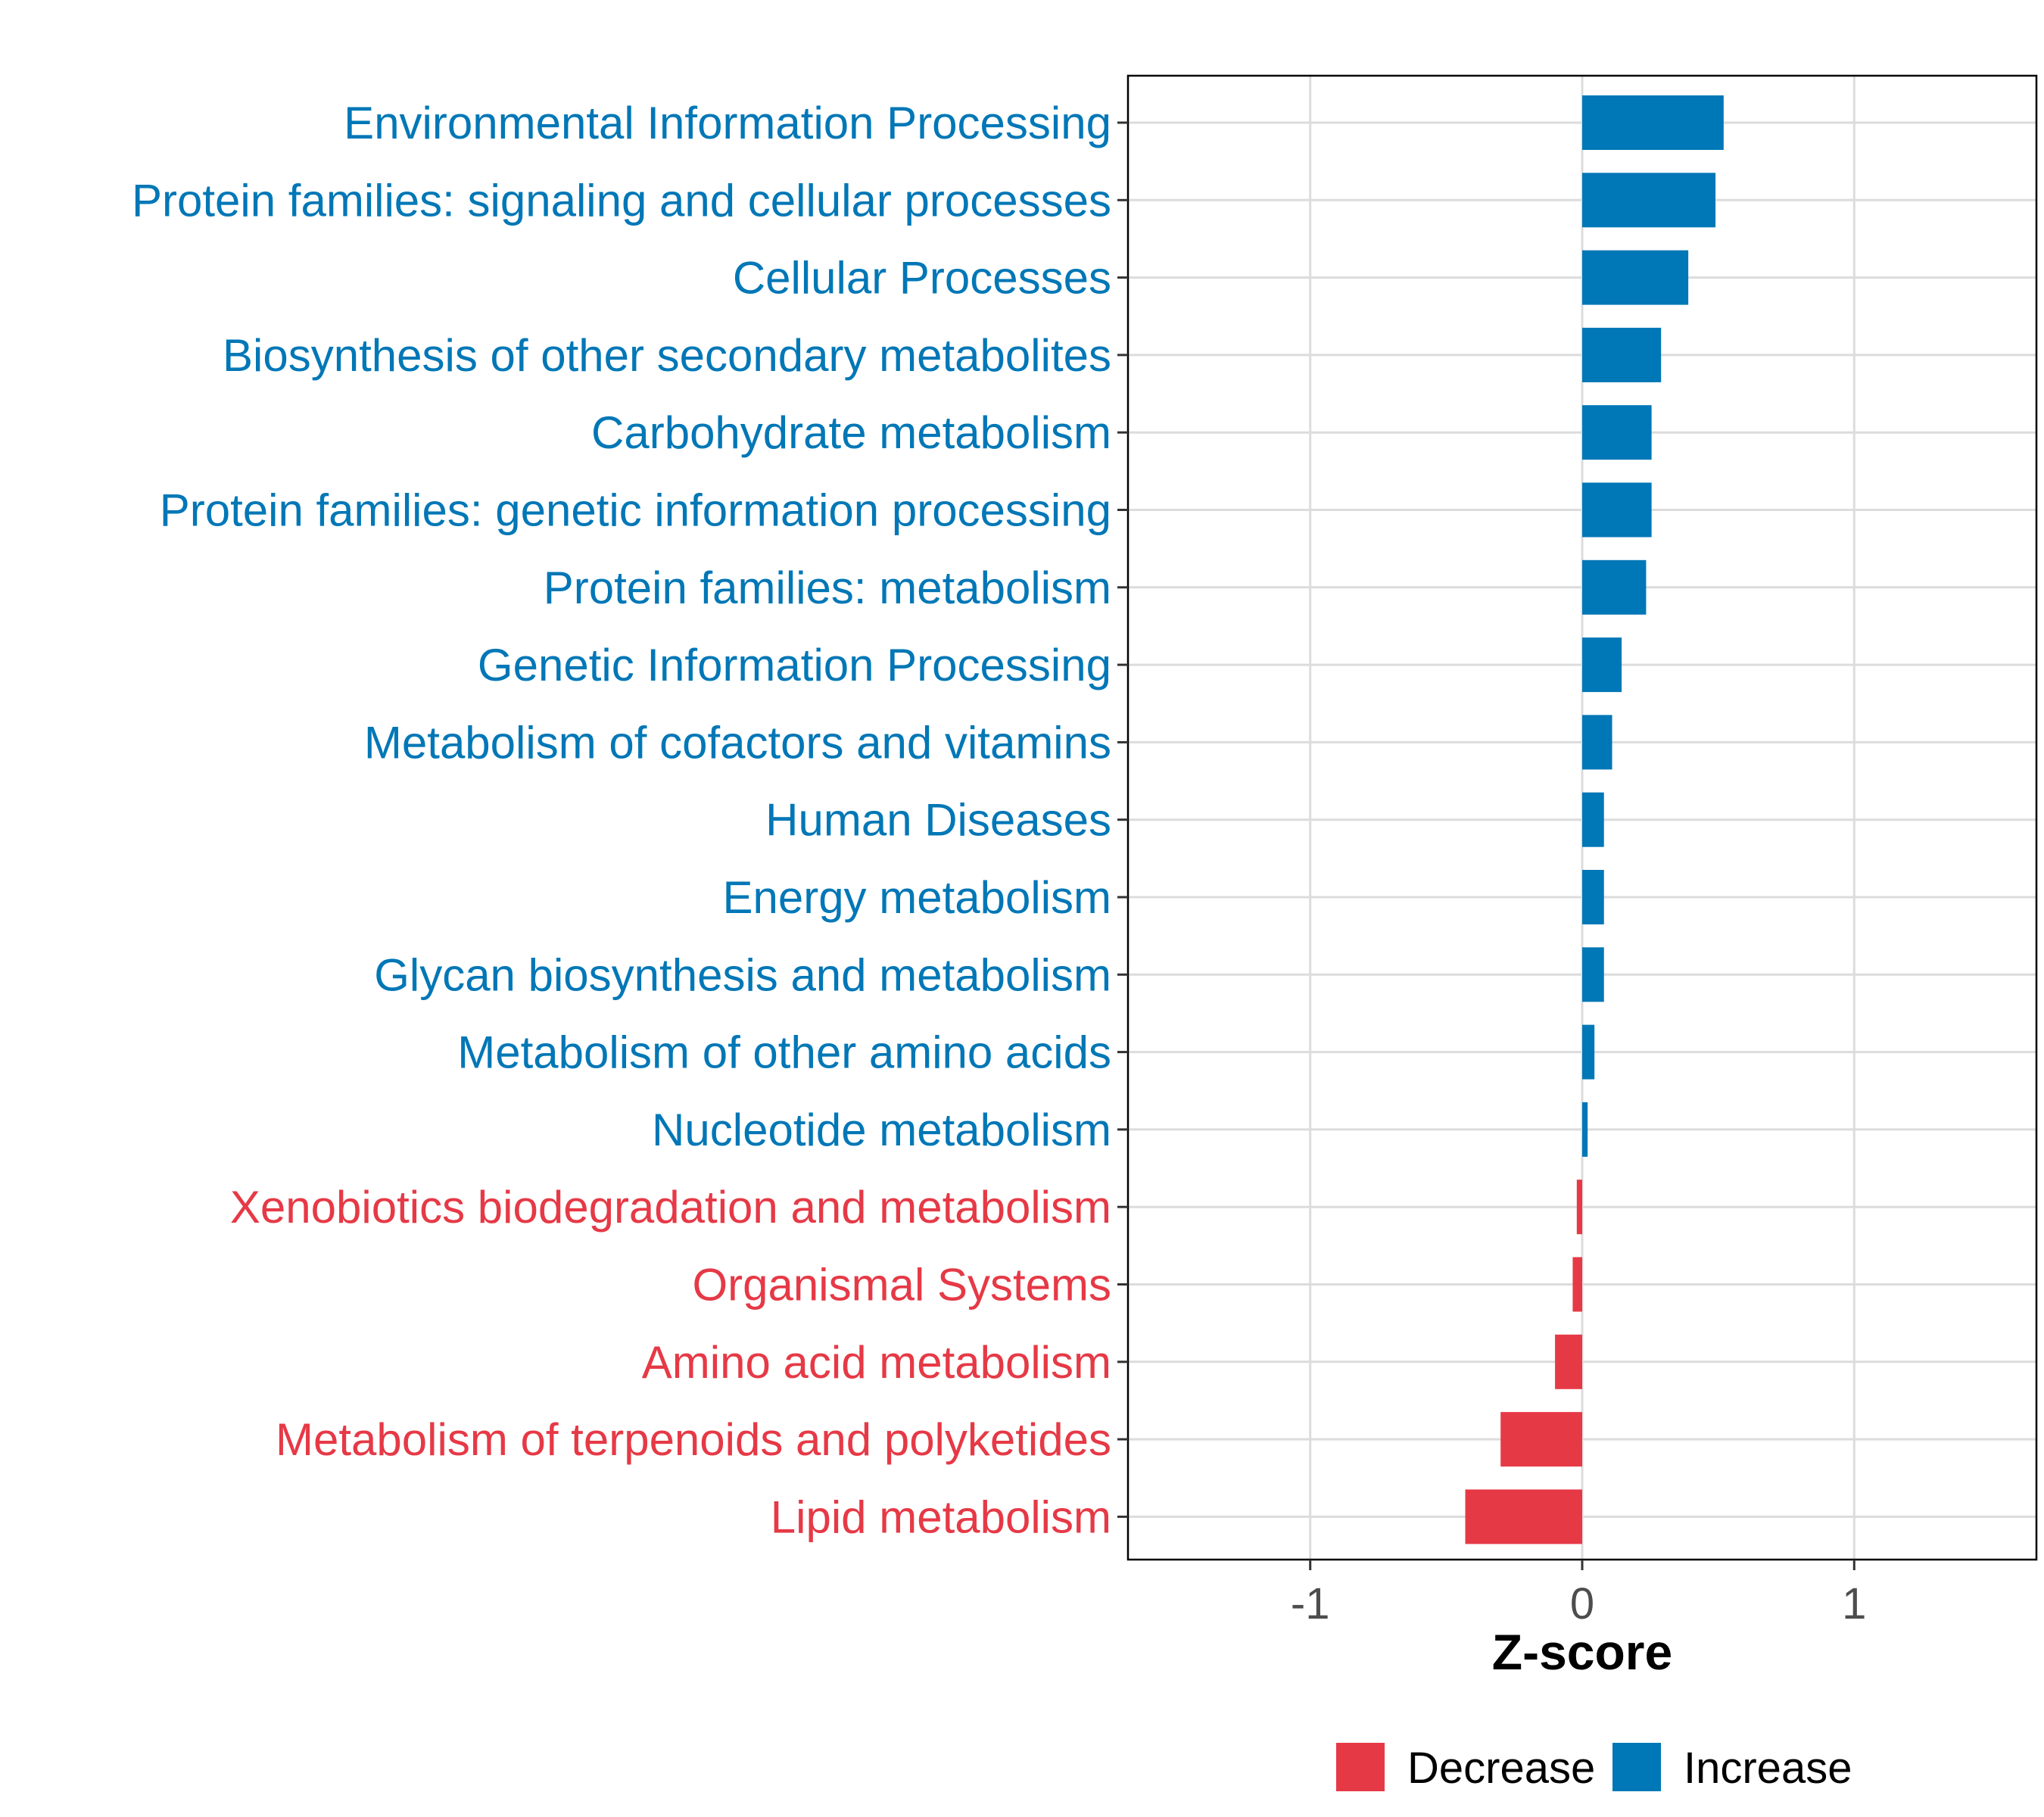 The image size is (2044, 1817). Describe the element at coordinates (1582, 1652) in the screenshot. I see `x-axis-title: Z-score` at that location.